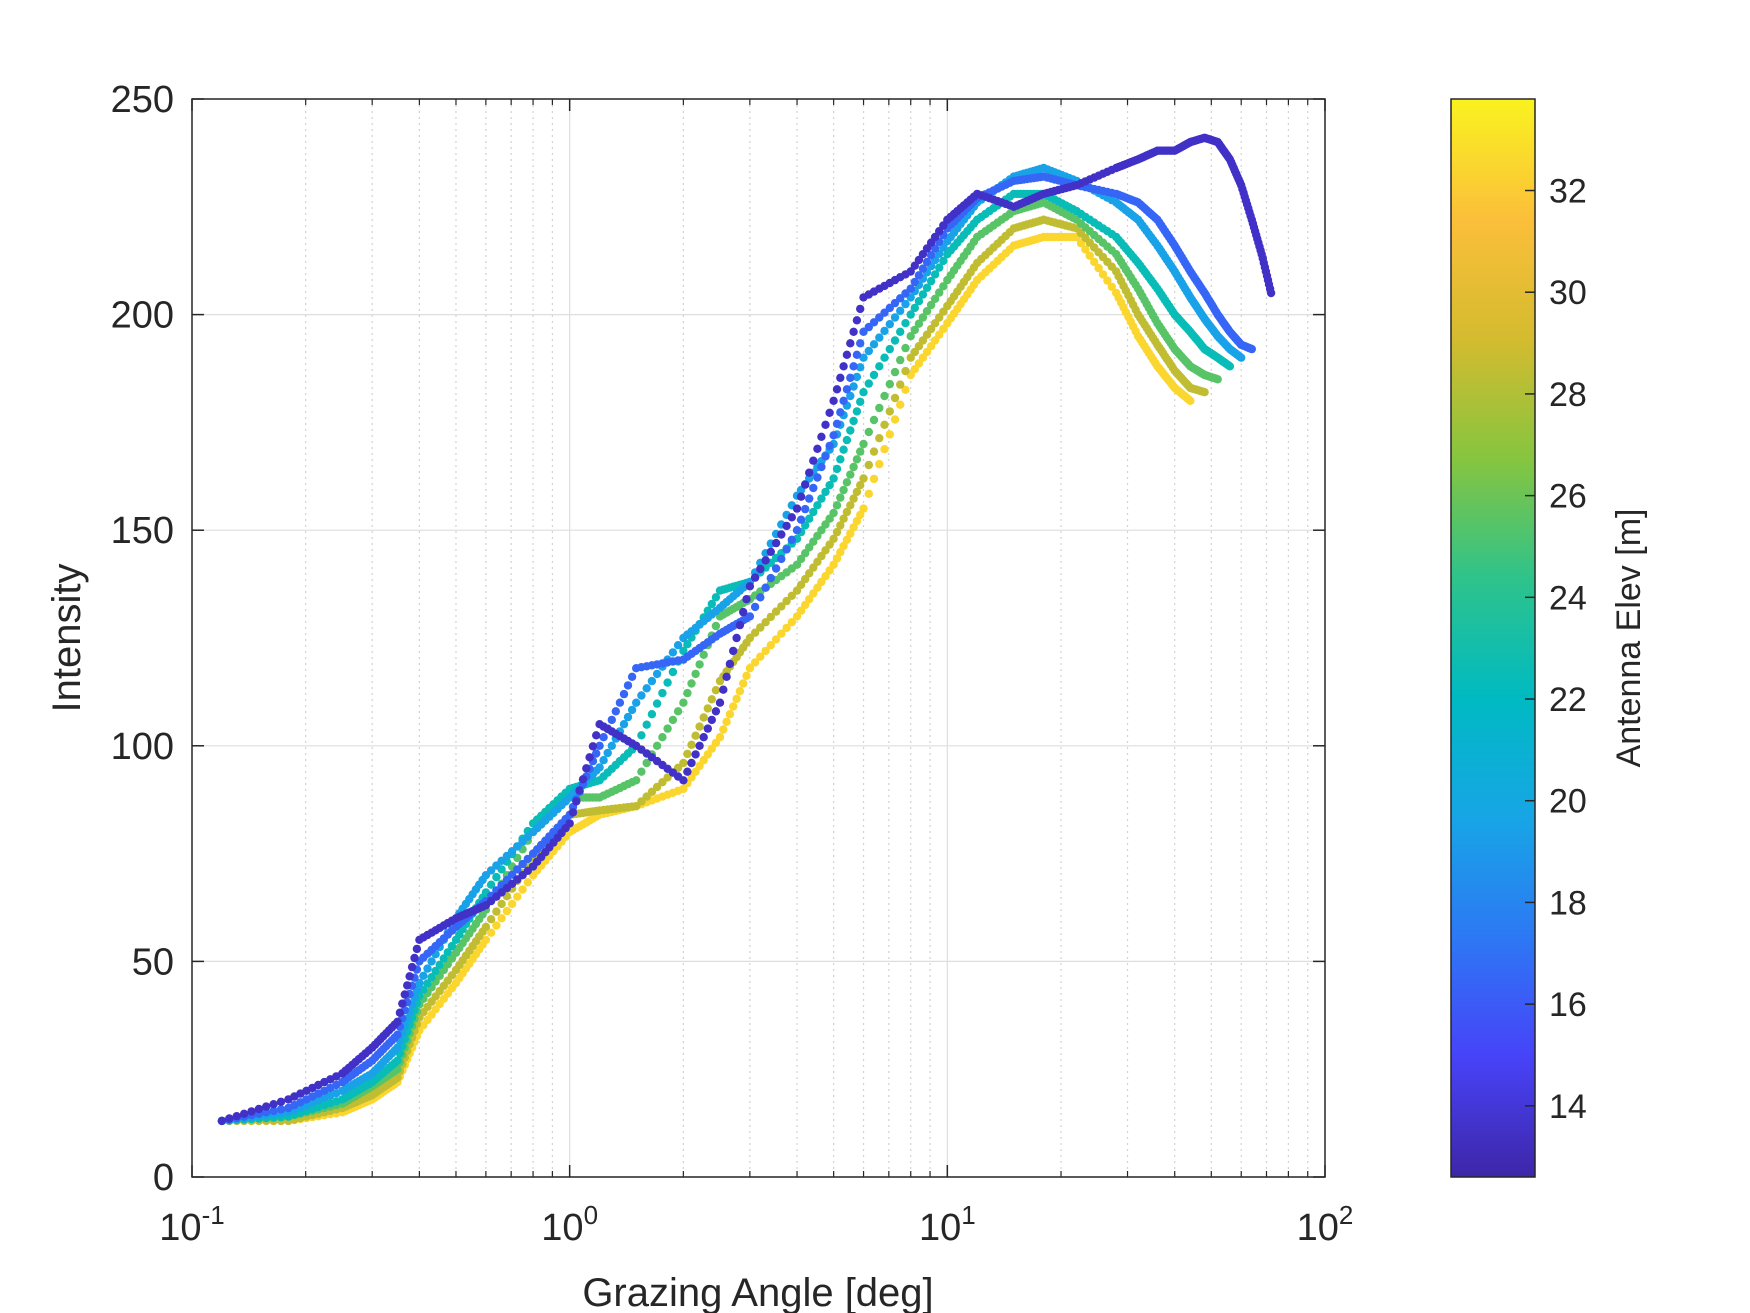 The height and width of the screenshot is (1313, 1750). Describe the element at coordinates (1493, 638) in the screenshot. I see `colorbar` at that location.